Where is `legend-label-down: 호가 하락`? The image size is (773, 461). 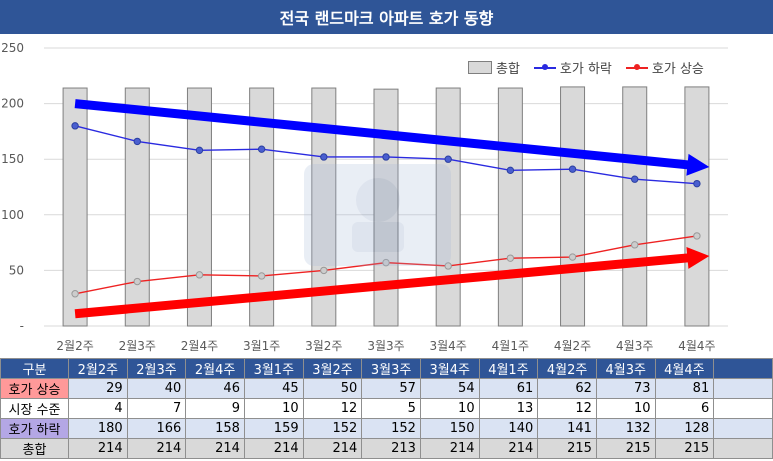
legend-label-down: 호가 하락 is located at coordinates (585, 69).